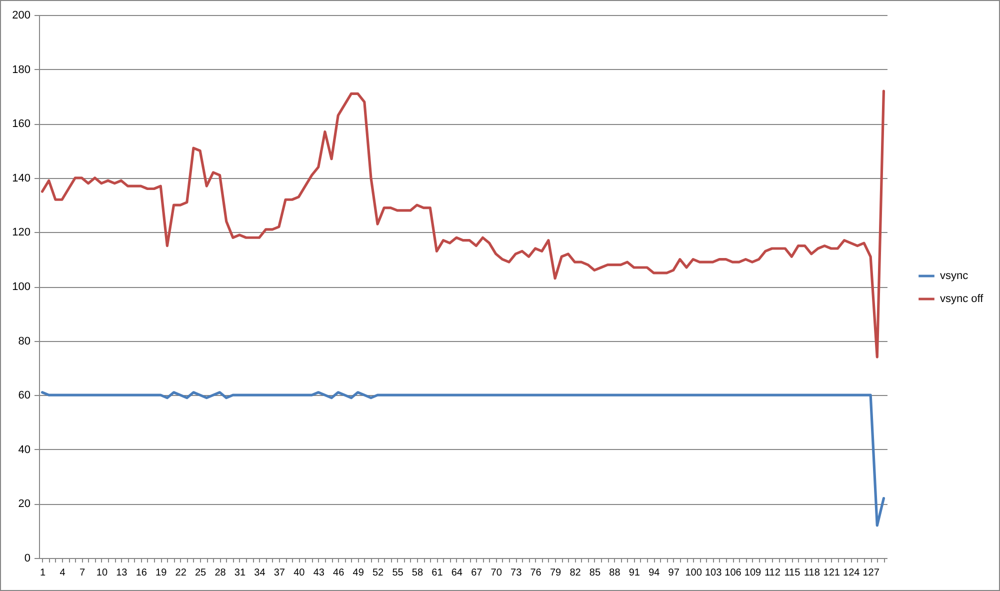 The height and width of the screenshot is (591, 1000). Describe the element at coordinates (122, 573) in the screenshot. I see `x-tick-label: 13` at that location.